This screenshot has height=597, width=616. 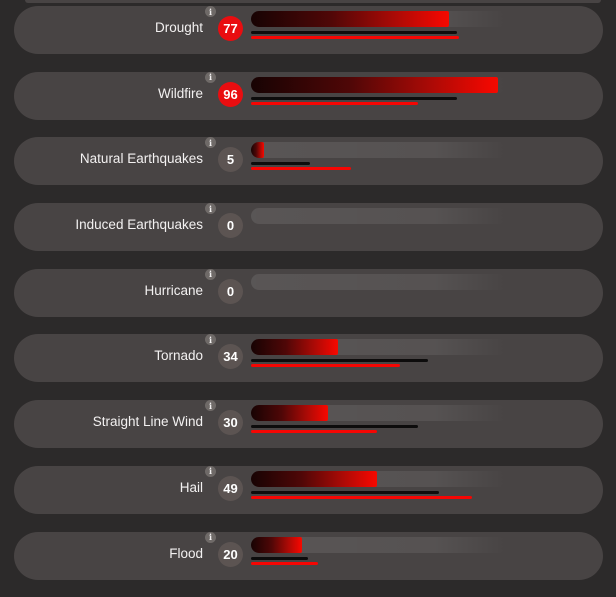 I want to click on hazard-row: Hurricane i 0, so click(x=308, y=292).